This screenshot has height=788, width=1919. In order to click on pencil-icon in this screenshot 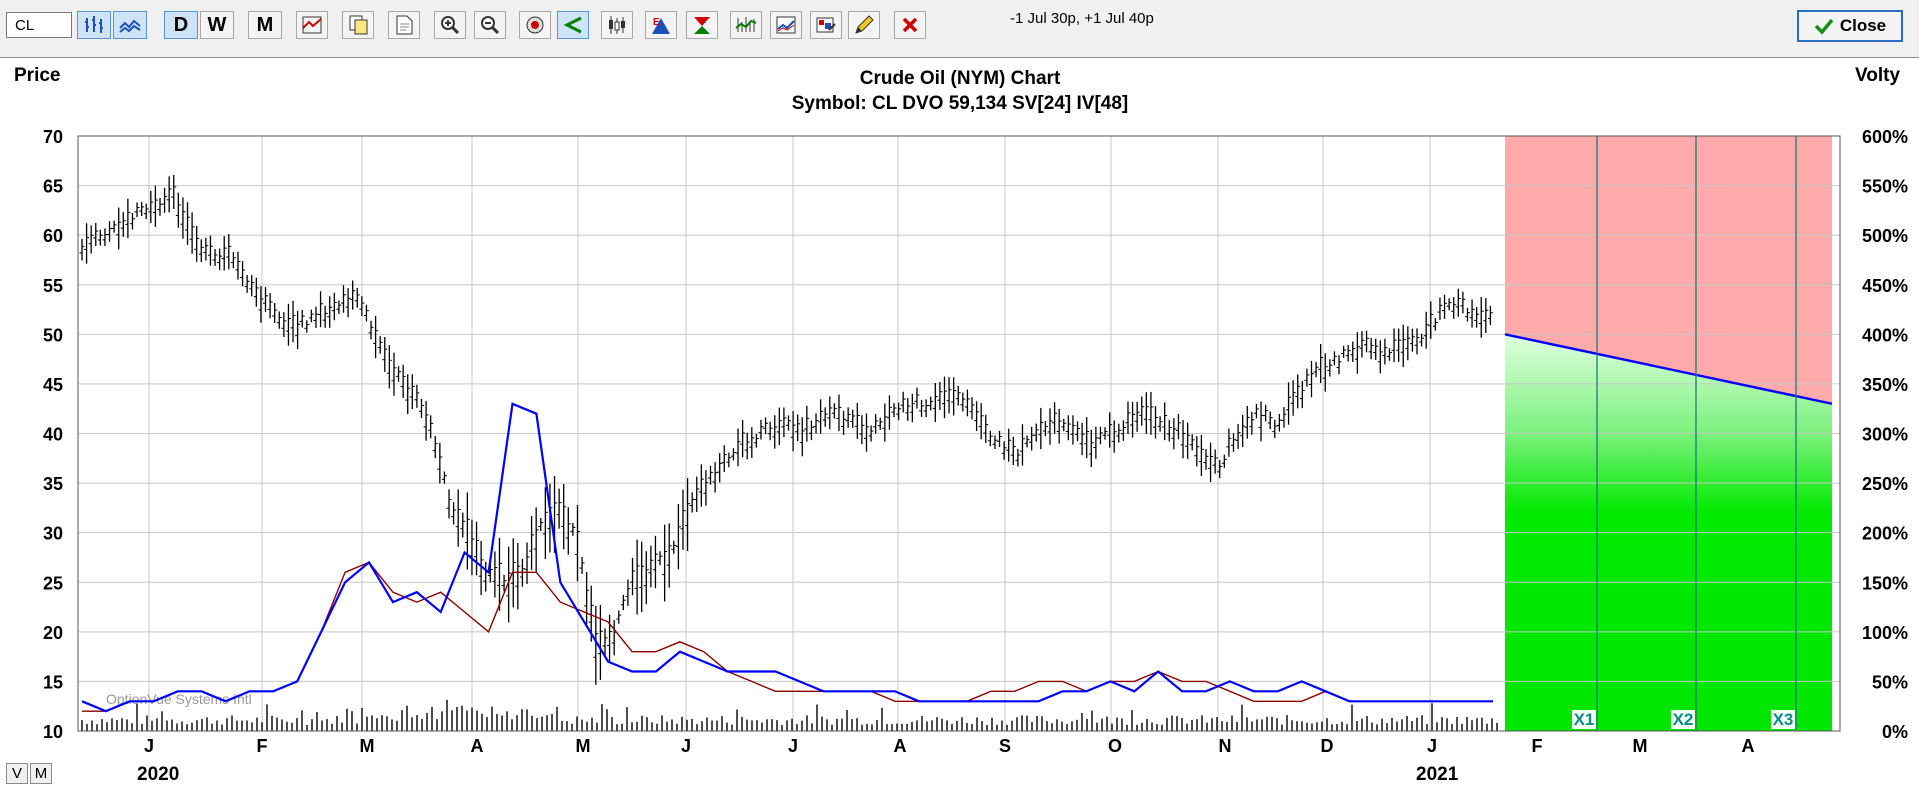, I will do `click(864, 24)`.